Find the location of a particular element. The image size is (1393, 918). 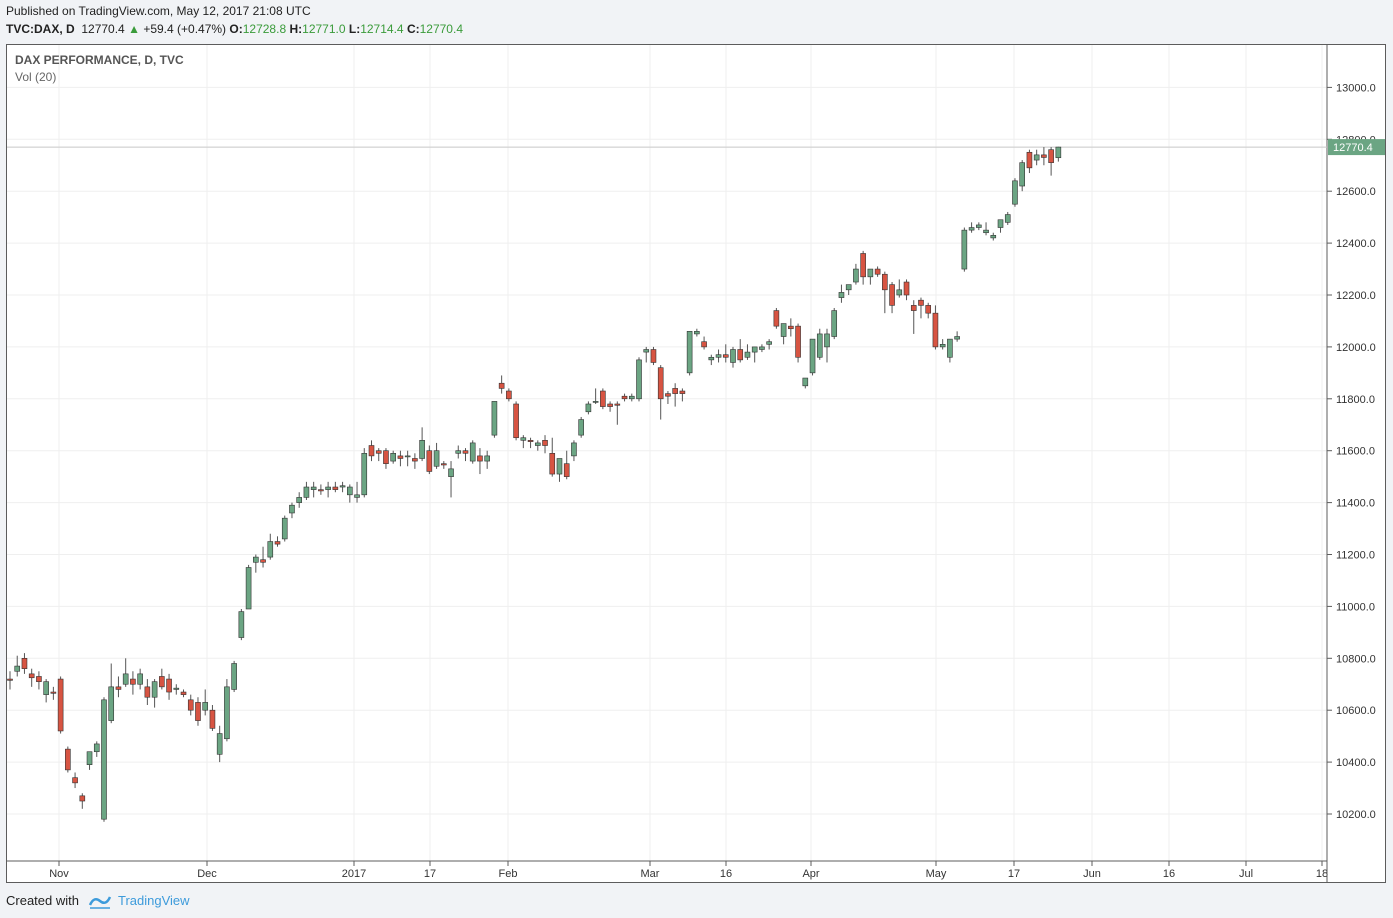

up-arrow-icon: ▲ is located at coordinates (134, 29).